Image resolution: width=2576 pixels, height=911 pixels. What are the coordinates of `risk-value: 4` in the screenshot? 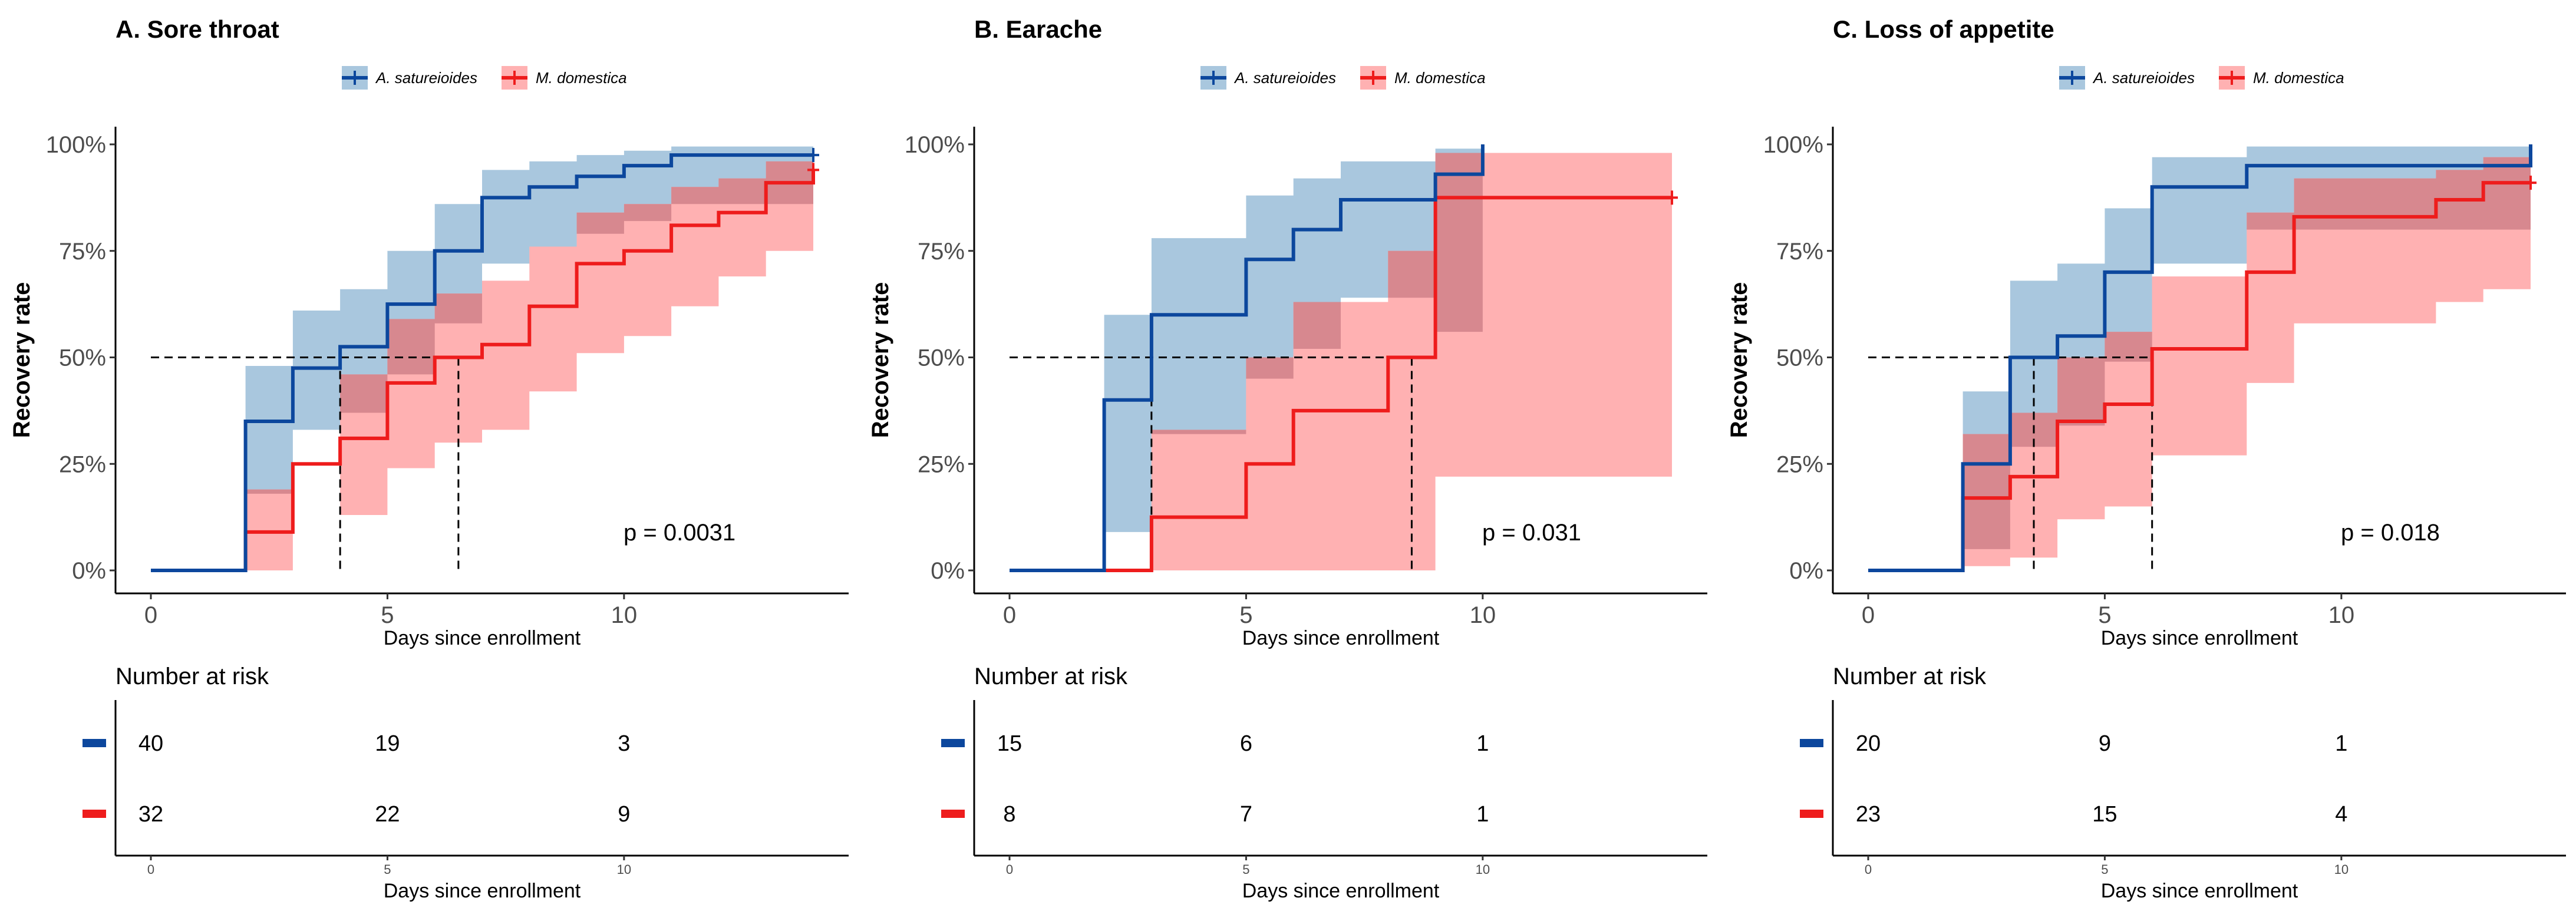 It's located at (2341, 814).